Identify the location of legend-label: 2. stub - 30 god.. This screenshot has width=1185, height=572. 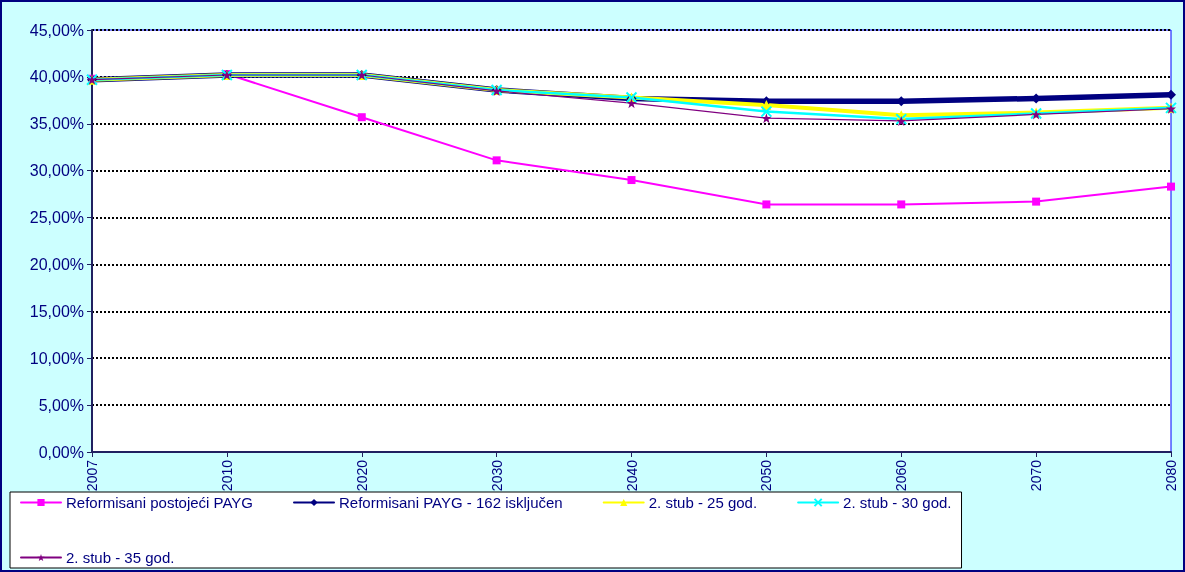
(897, 502).